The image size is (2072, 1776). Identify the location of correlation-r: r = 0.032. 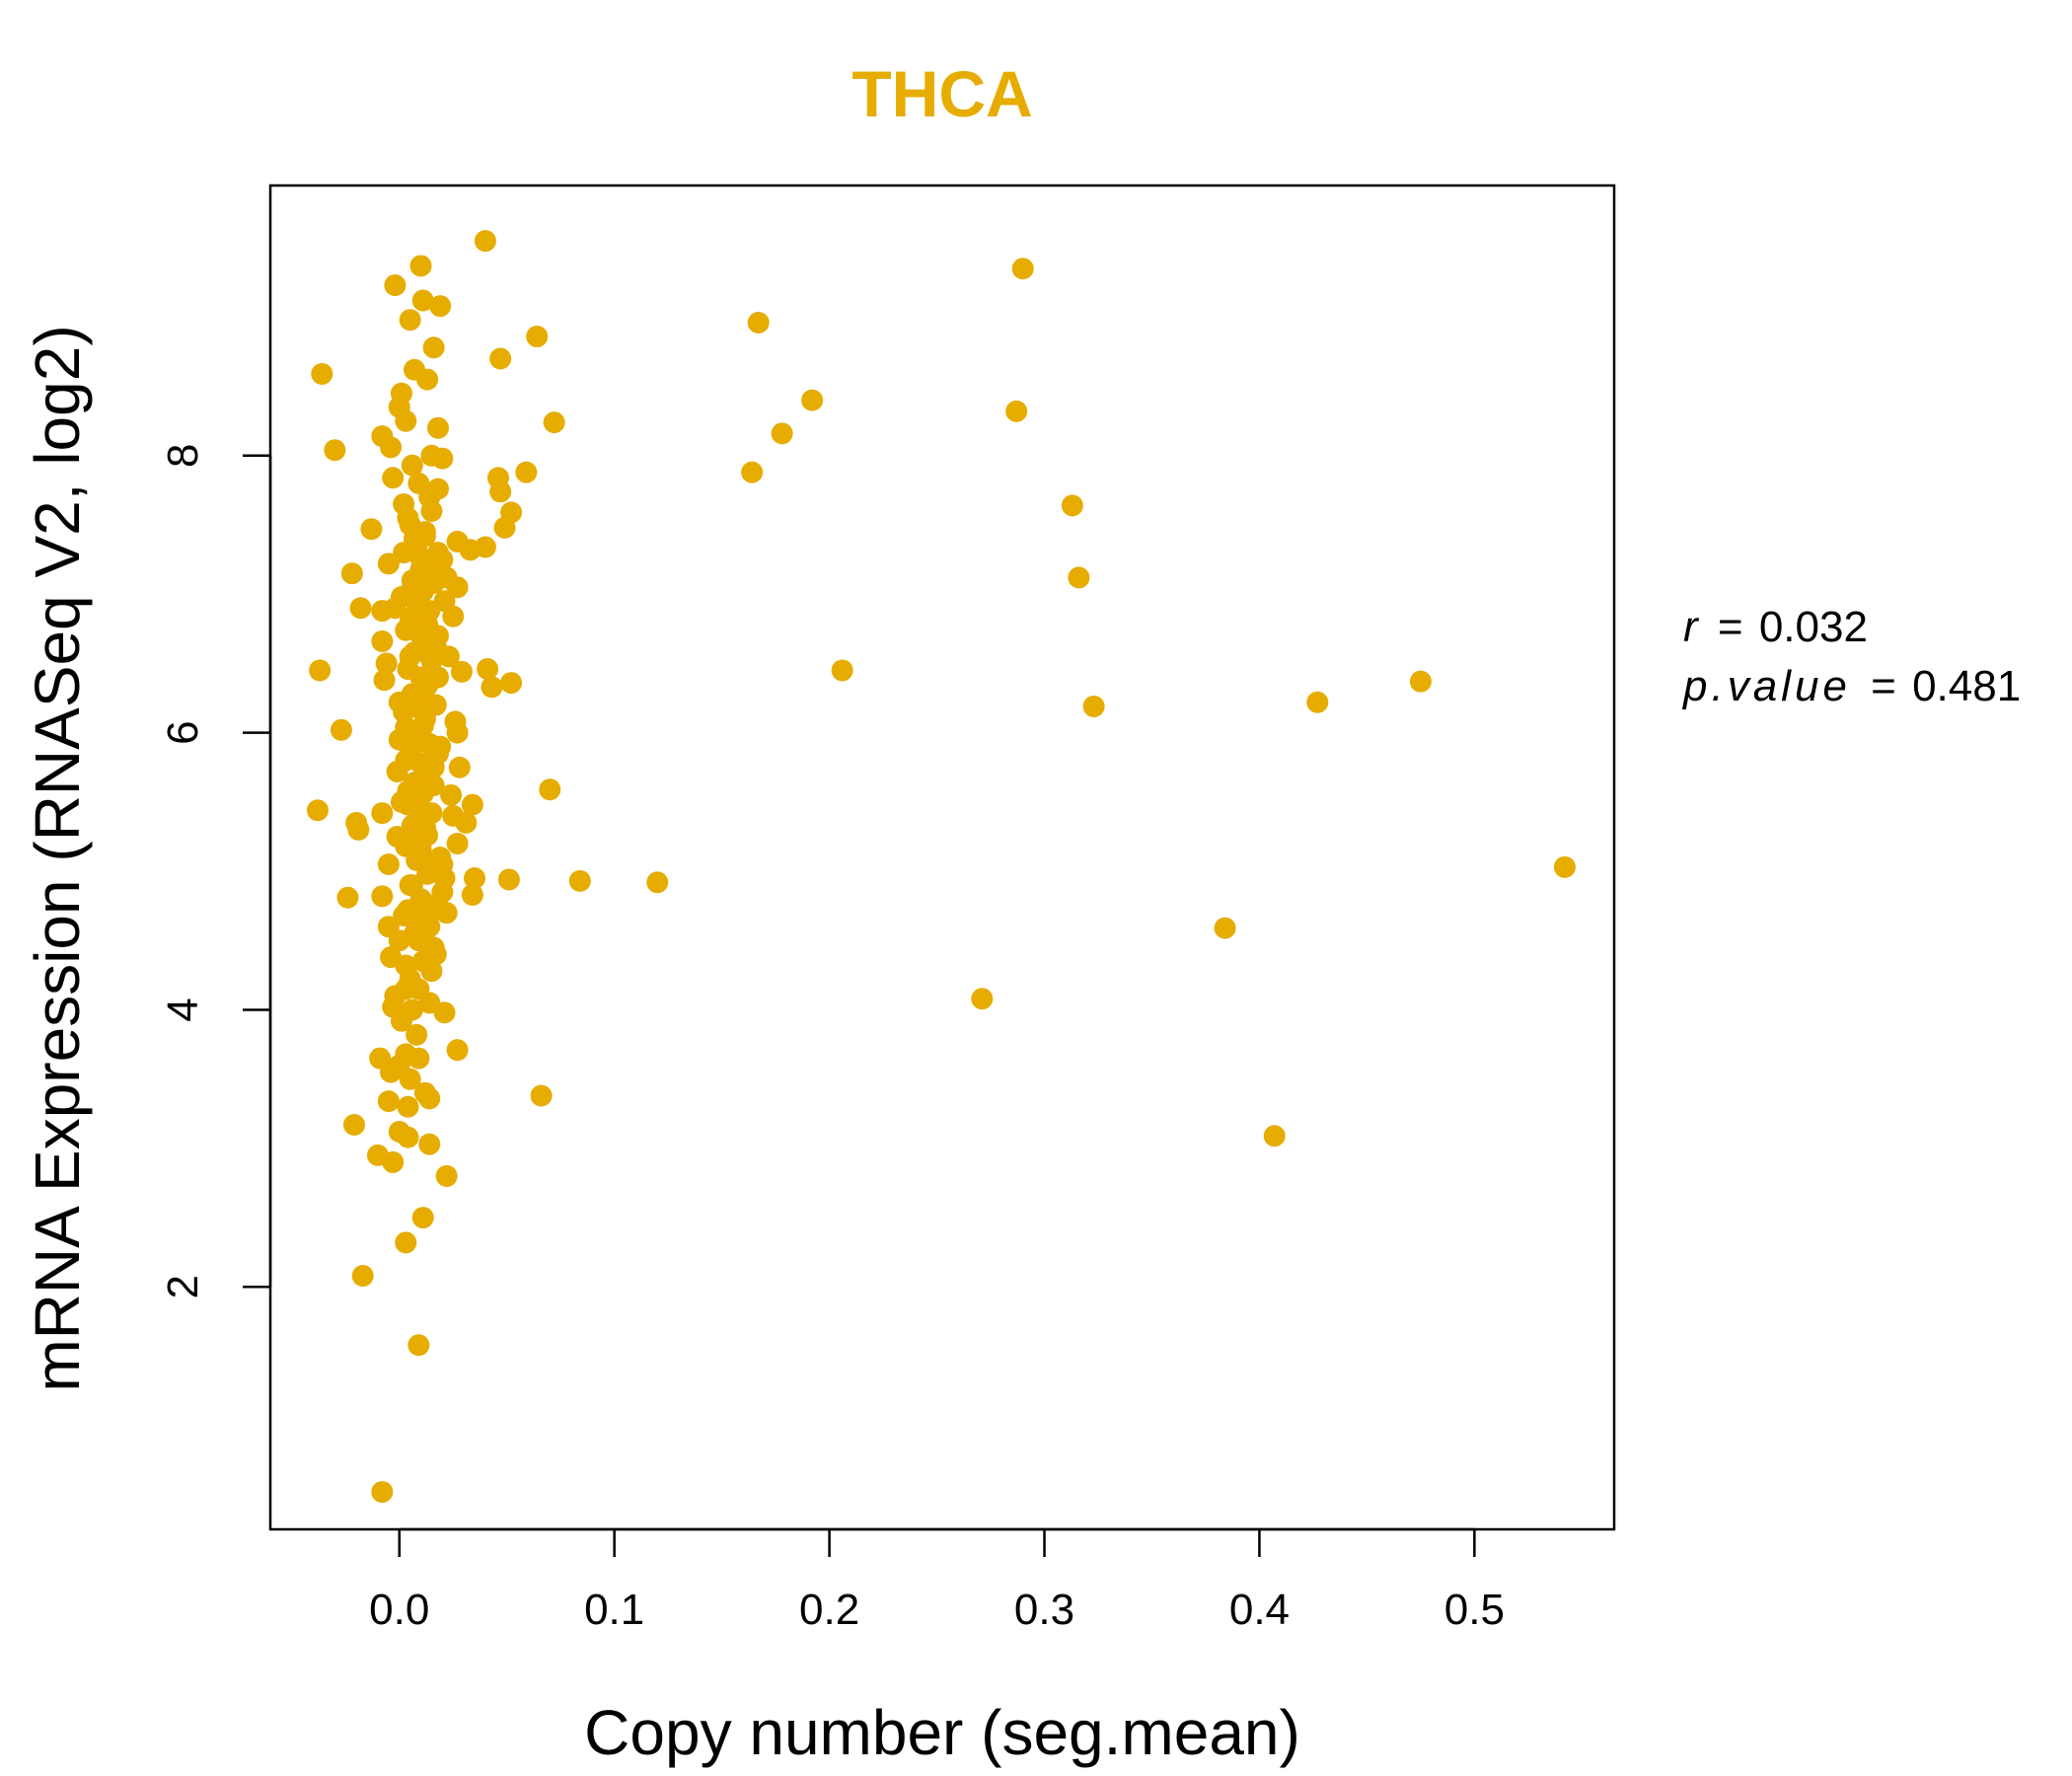
(1776, 627).